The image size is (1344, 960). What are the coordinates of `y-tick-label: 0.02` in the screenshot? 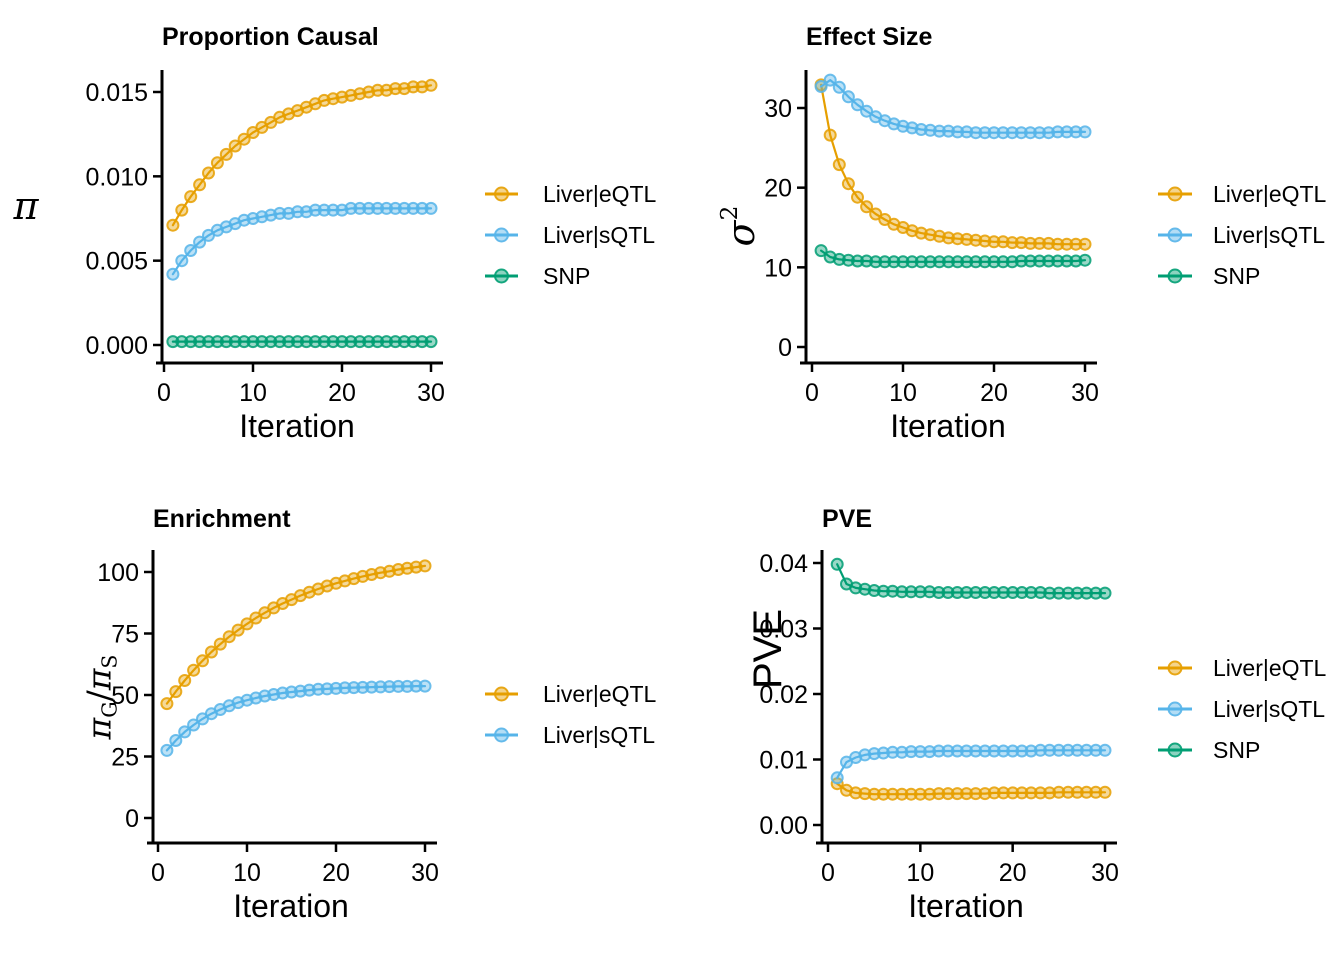 It's located at (783, 695).